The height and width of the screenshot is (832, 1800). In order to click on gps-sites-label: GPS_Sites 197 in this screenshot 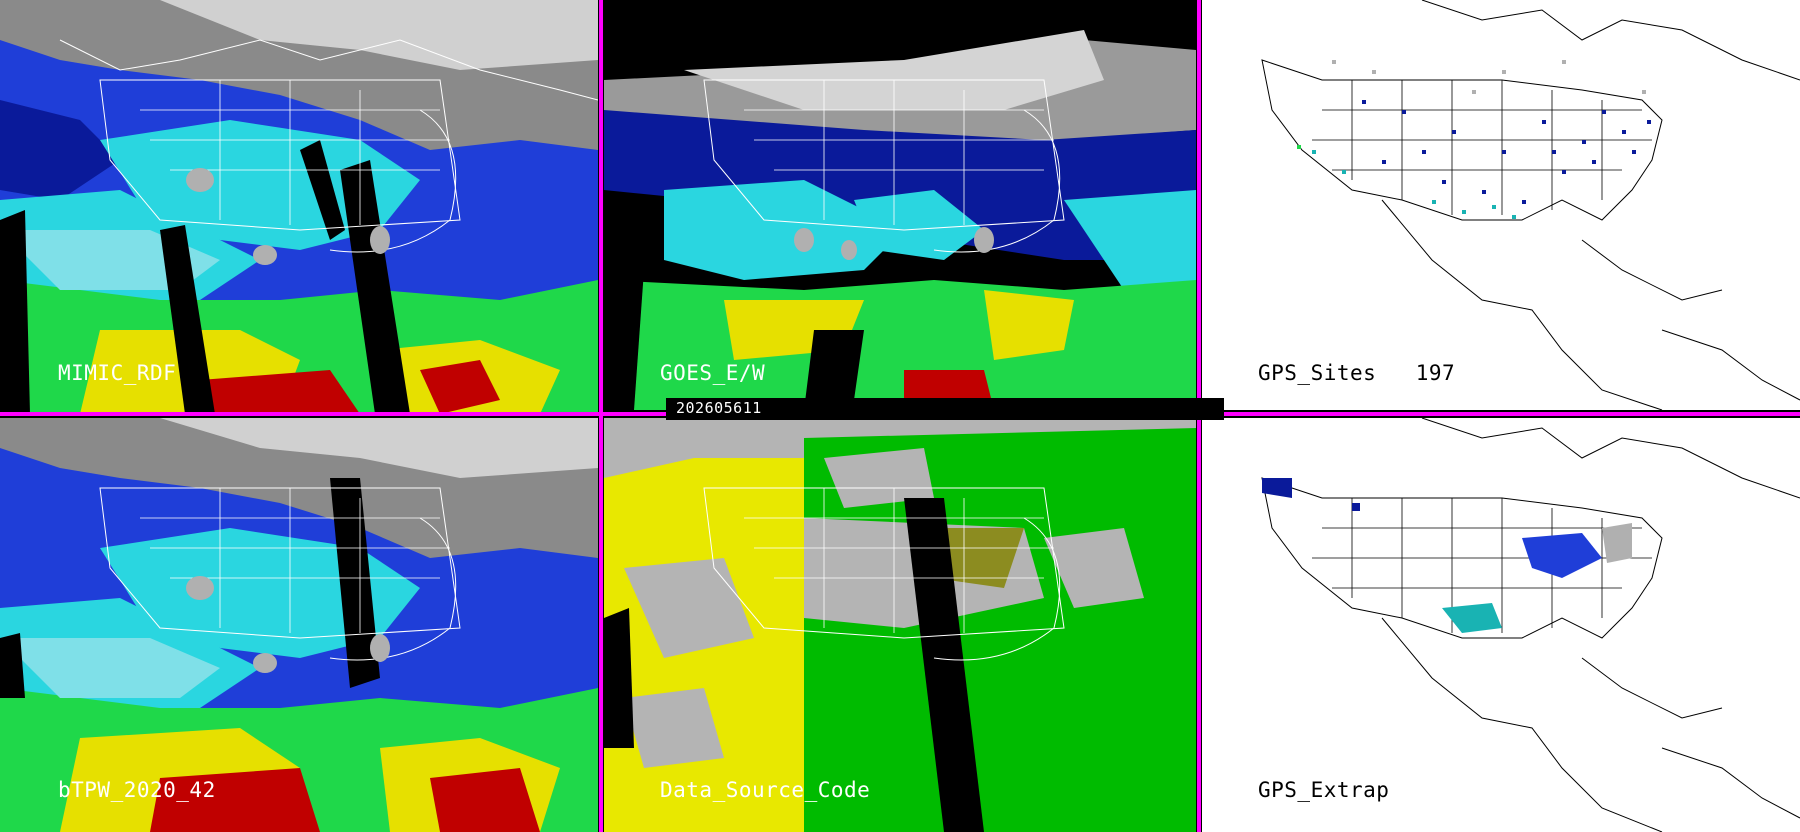, I will do `click(1356, 373)`.